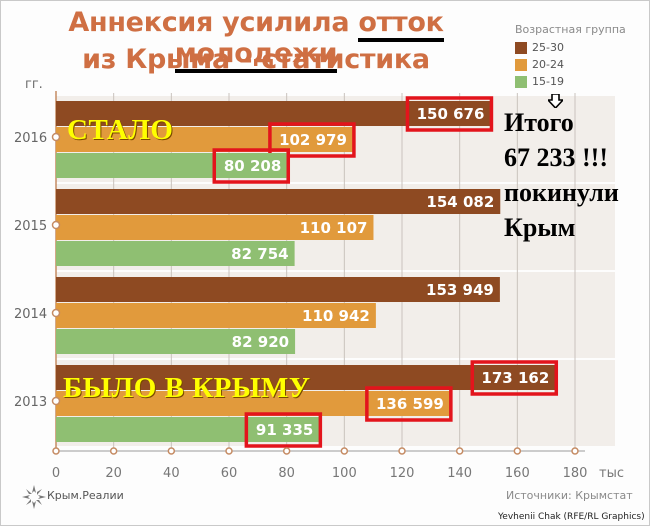 The height and width of the screenshot is (527, 650). I want to click on chart-title-line2: из Крыма – статистика, so click(256, 59).